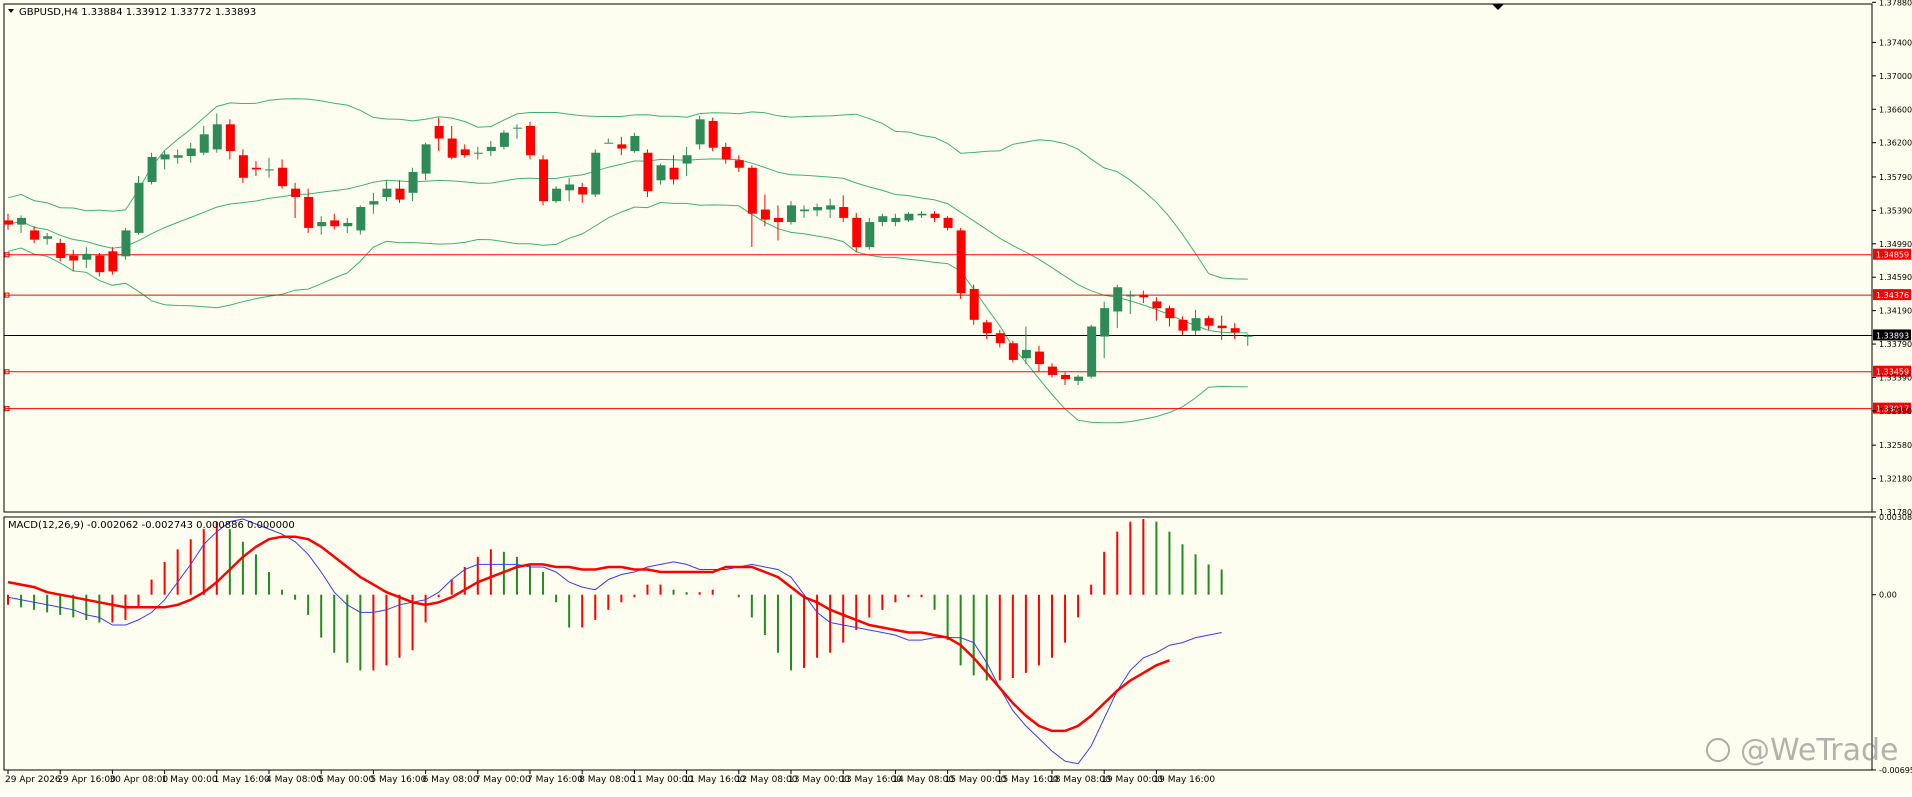  Describe the element at coordinates (976, 780) in the screenshot. I see `time-axis-label: 15 May 00:00` at that location.